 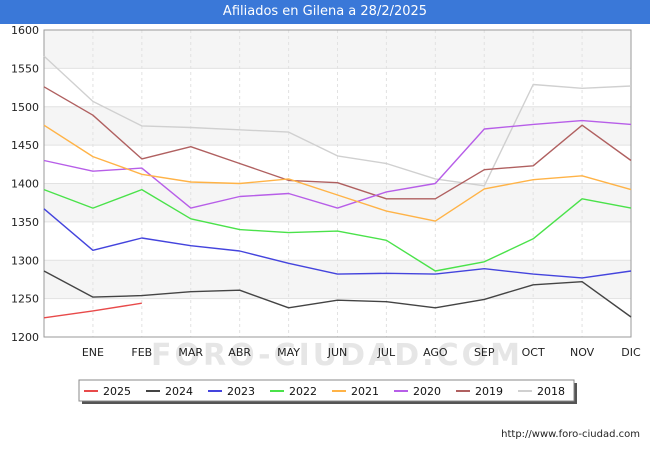 I want to click on x-tick-label: ABR, so click(x=239, y=352).